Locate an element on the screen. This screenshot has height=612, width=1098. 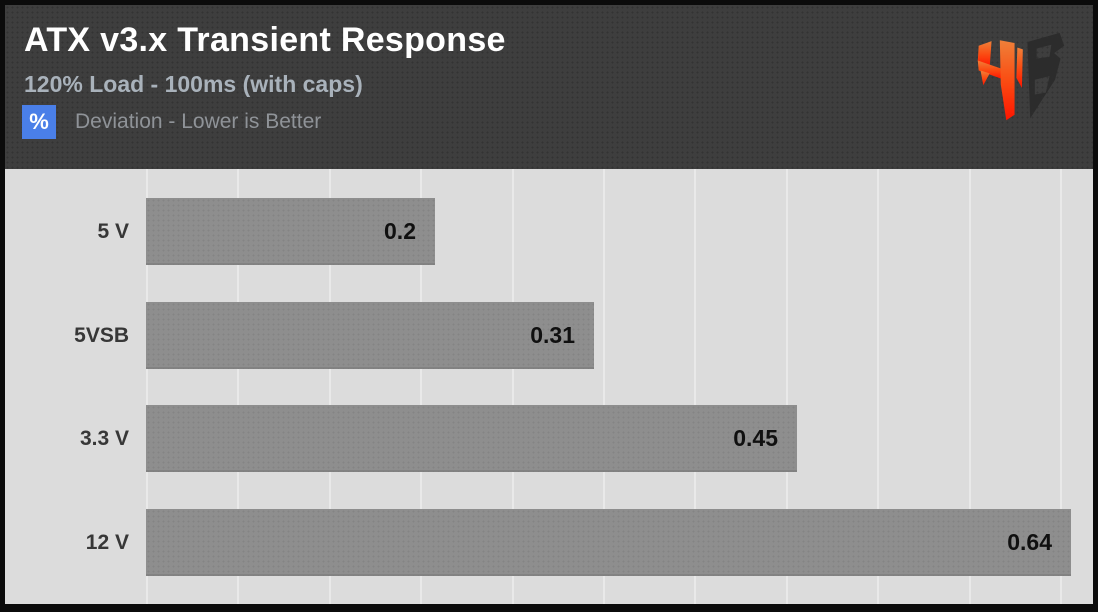
category-label: 5VSB is located at coordinates (101, 335).